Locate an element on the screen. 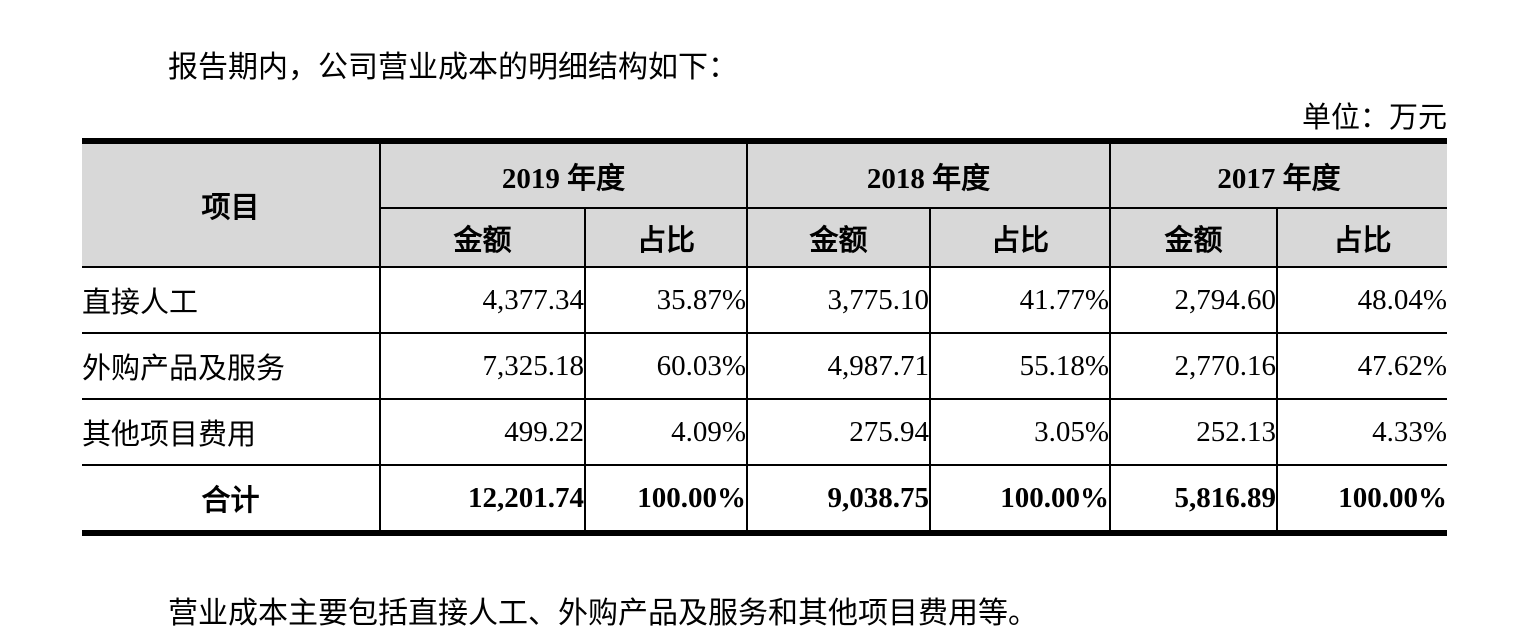 The height and width of the screenshot is (632, 1517). table-cell-amount-2018: 3,775.10 is located at coordinates (839, 300).